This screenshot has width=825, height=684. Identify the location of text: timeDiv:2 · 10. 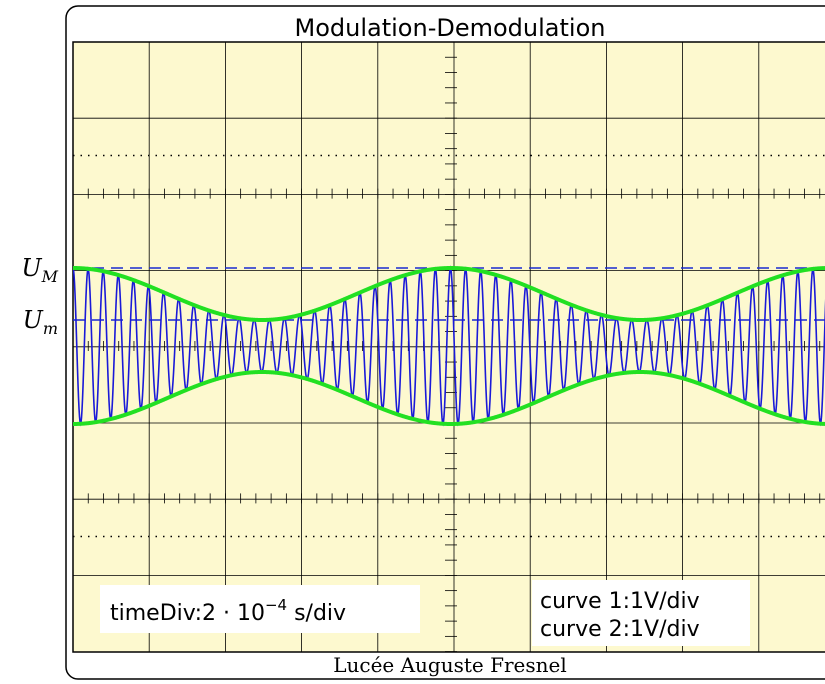
(187, 613).